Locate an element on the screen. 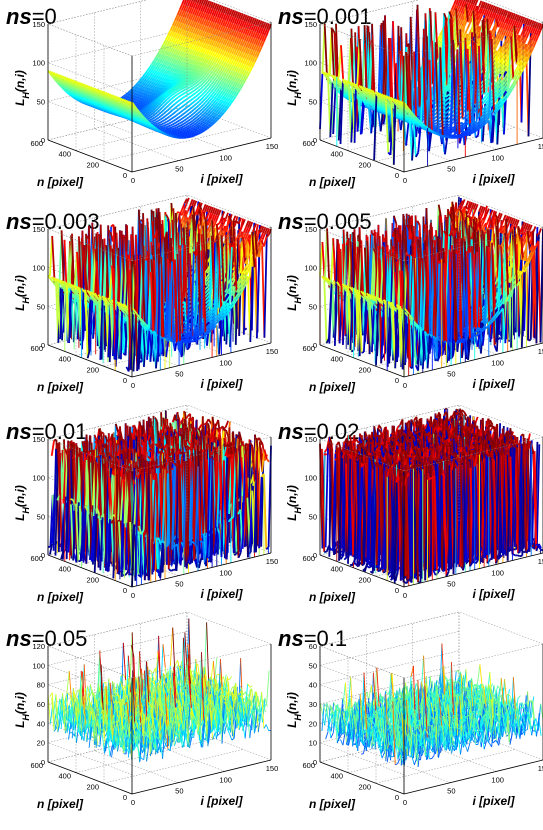 Image resolution: width=543 pixels, height=830 pixels. surface is located at coordinates (159, 69).